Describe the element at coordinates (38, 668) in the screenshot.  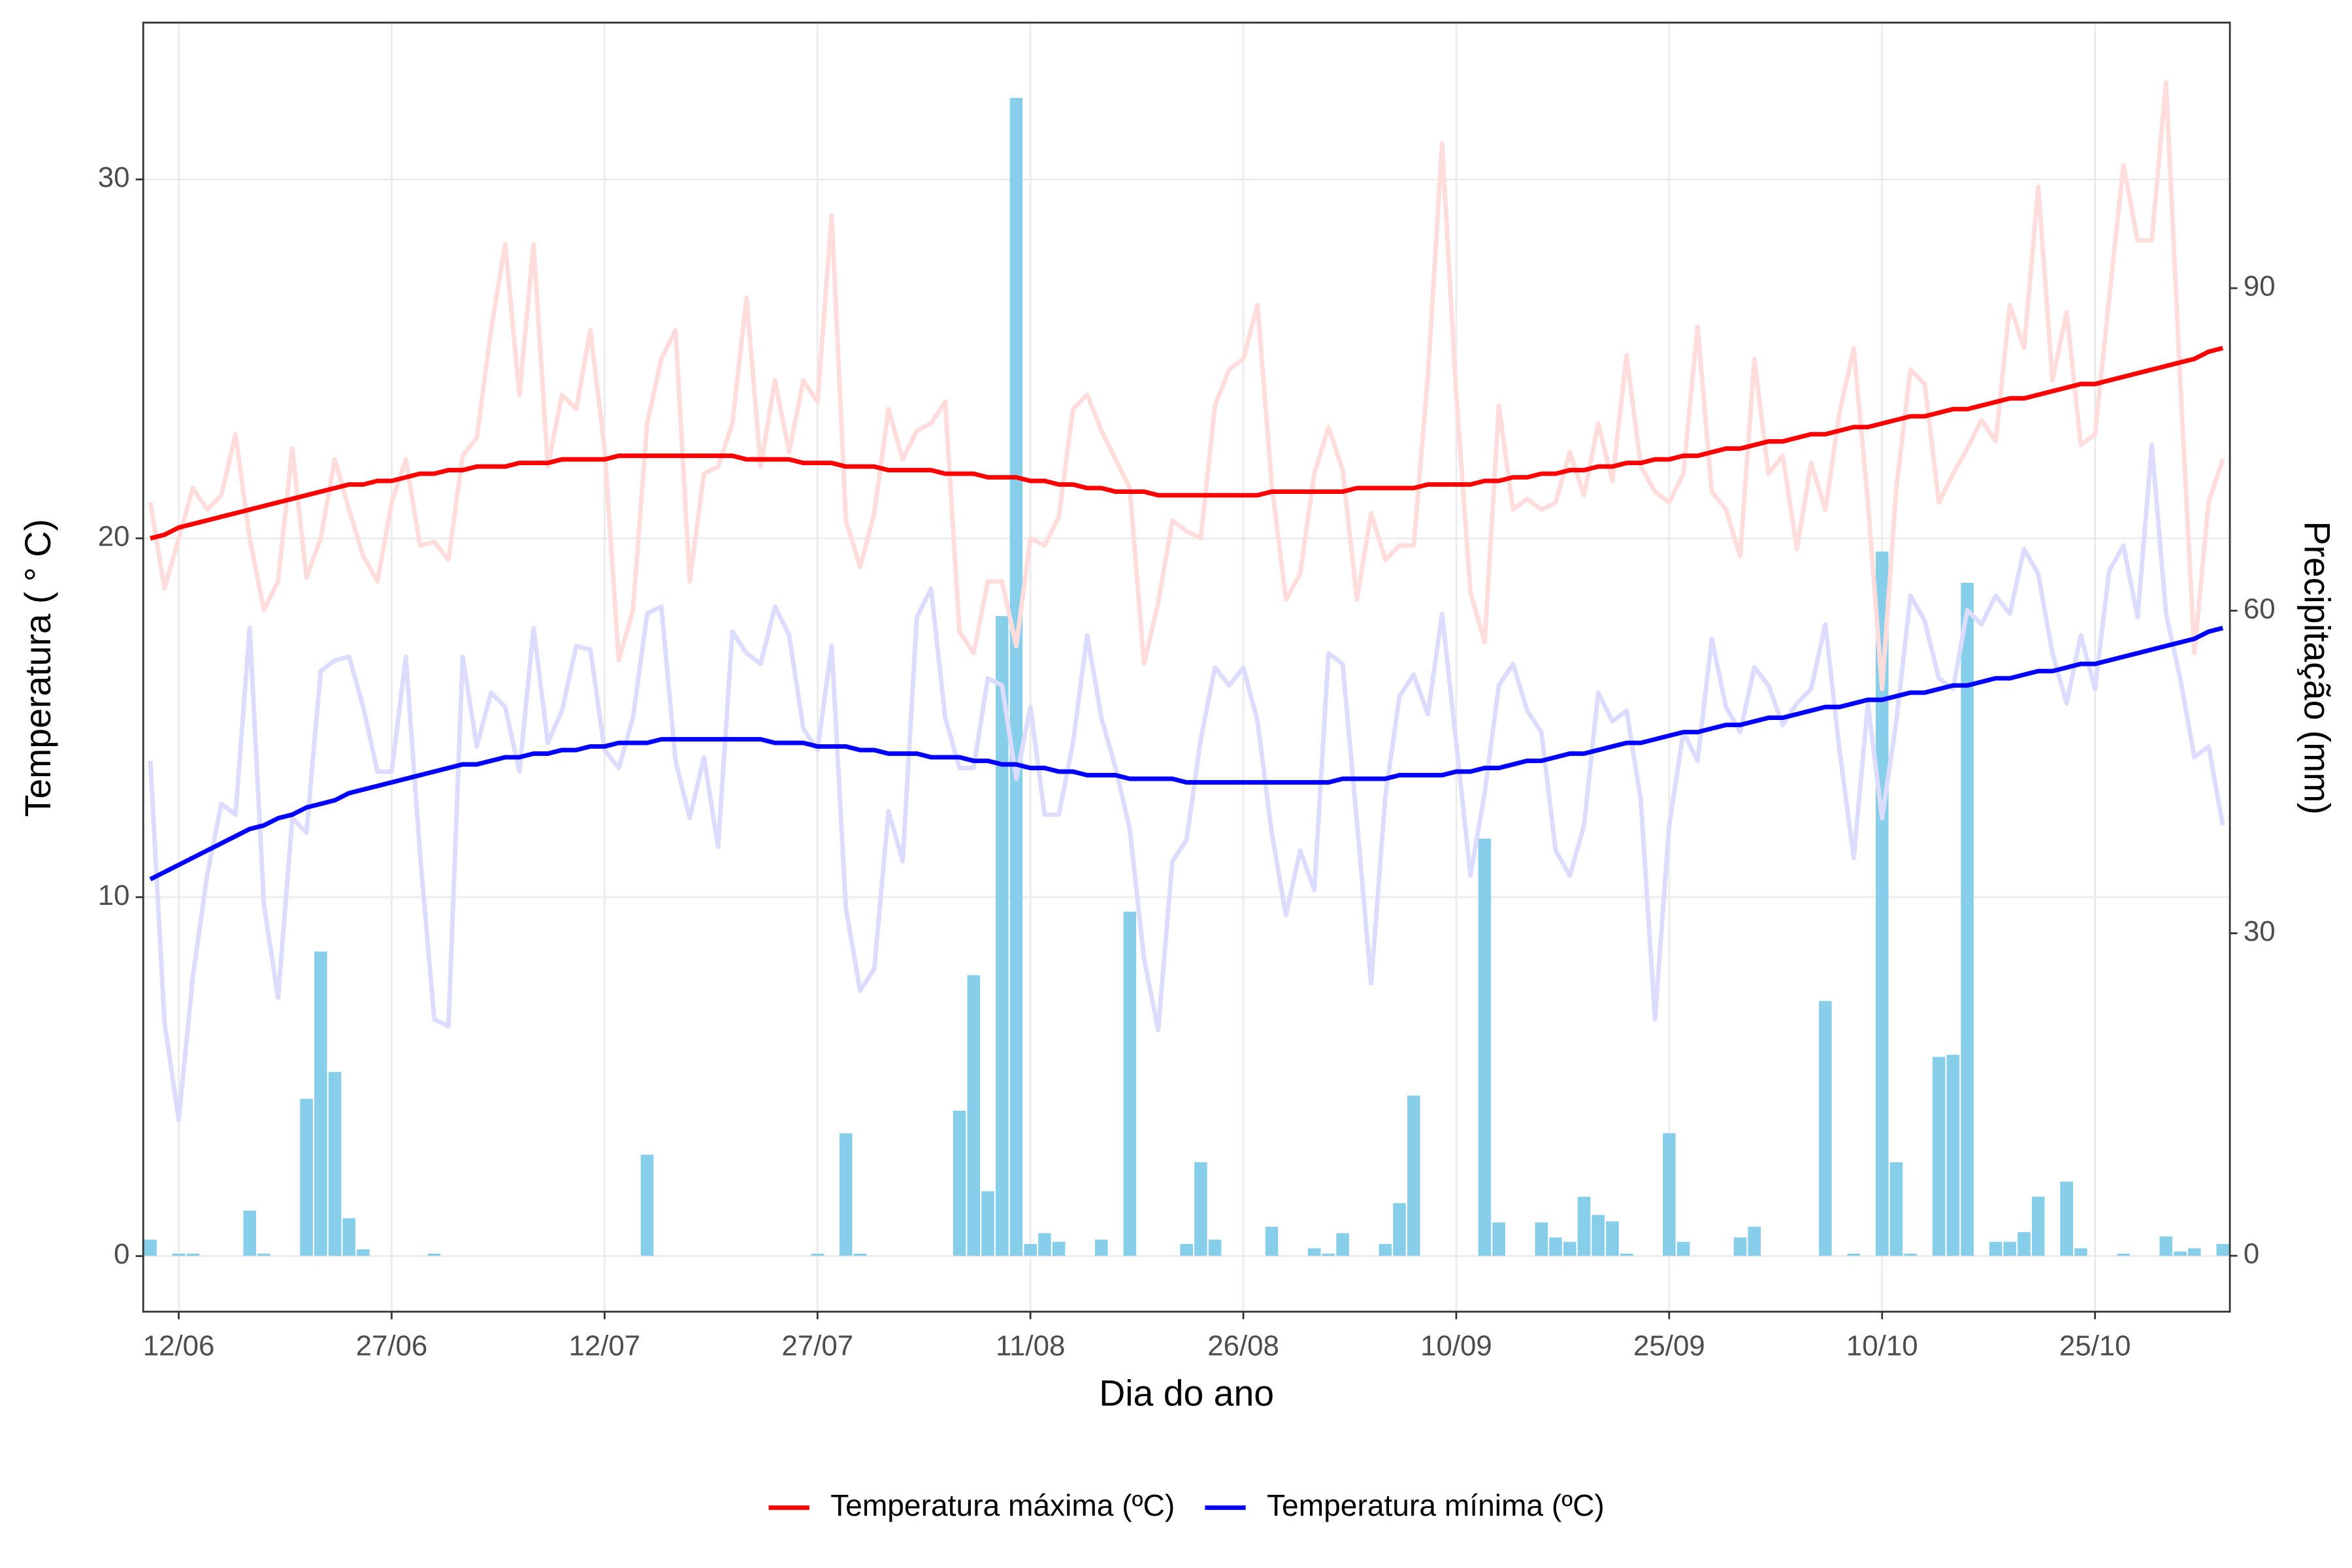
I see `y-axis-title: Temperatura ( ° C)` at that location.